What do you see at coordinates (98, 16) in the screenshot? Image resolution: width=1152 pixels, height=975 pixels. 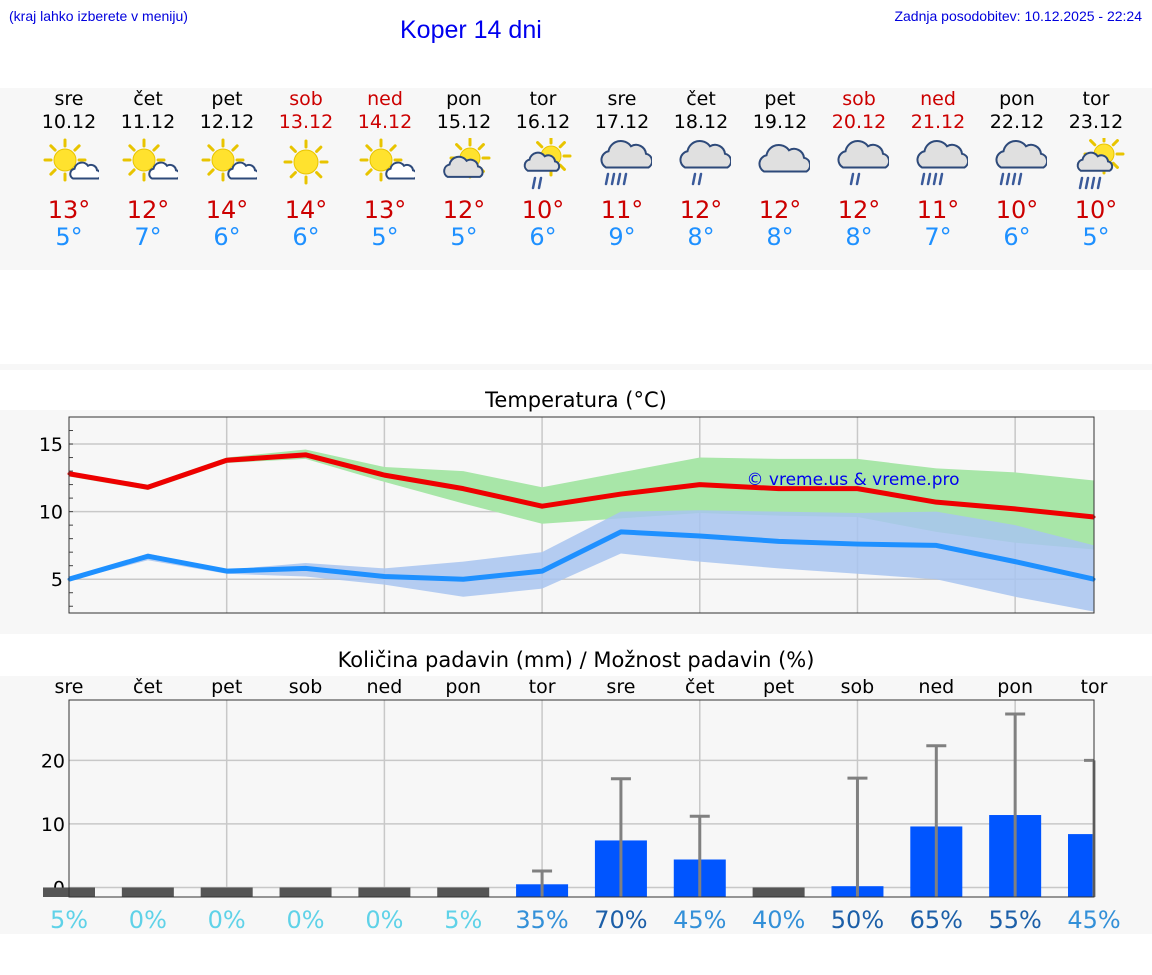 I see `menu-hint: (kraj lahko izberete v meniju)` at bounding box center [98, 16].